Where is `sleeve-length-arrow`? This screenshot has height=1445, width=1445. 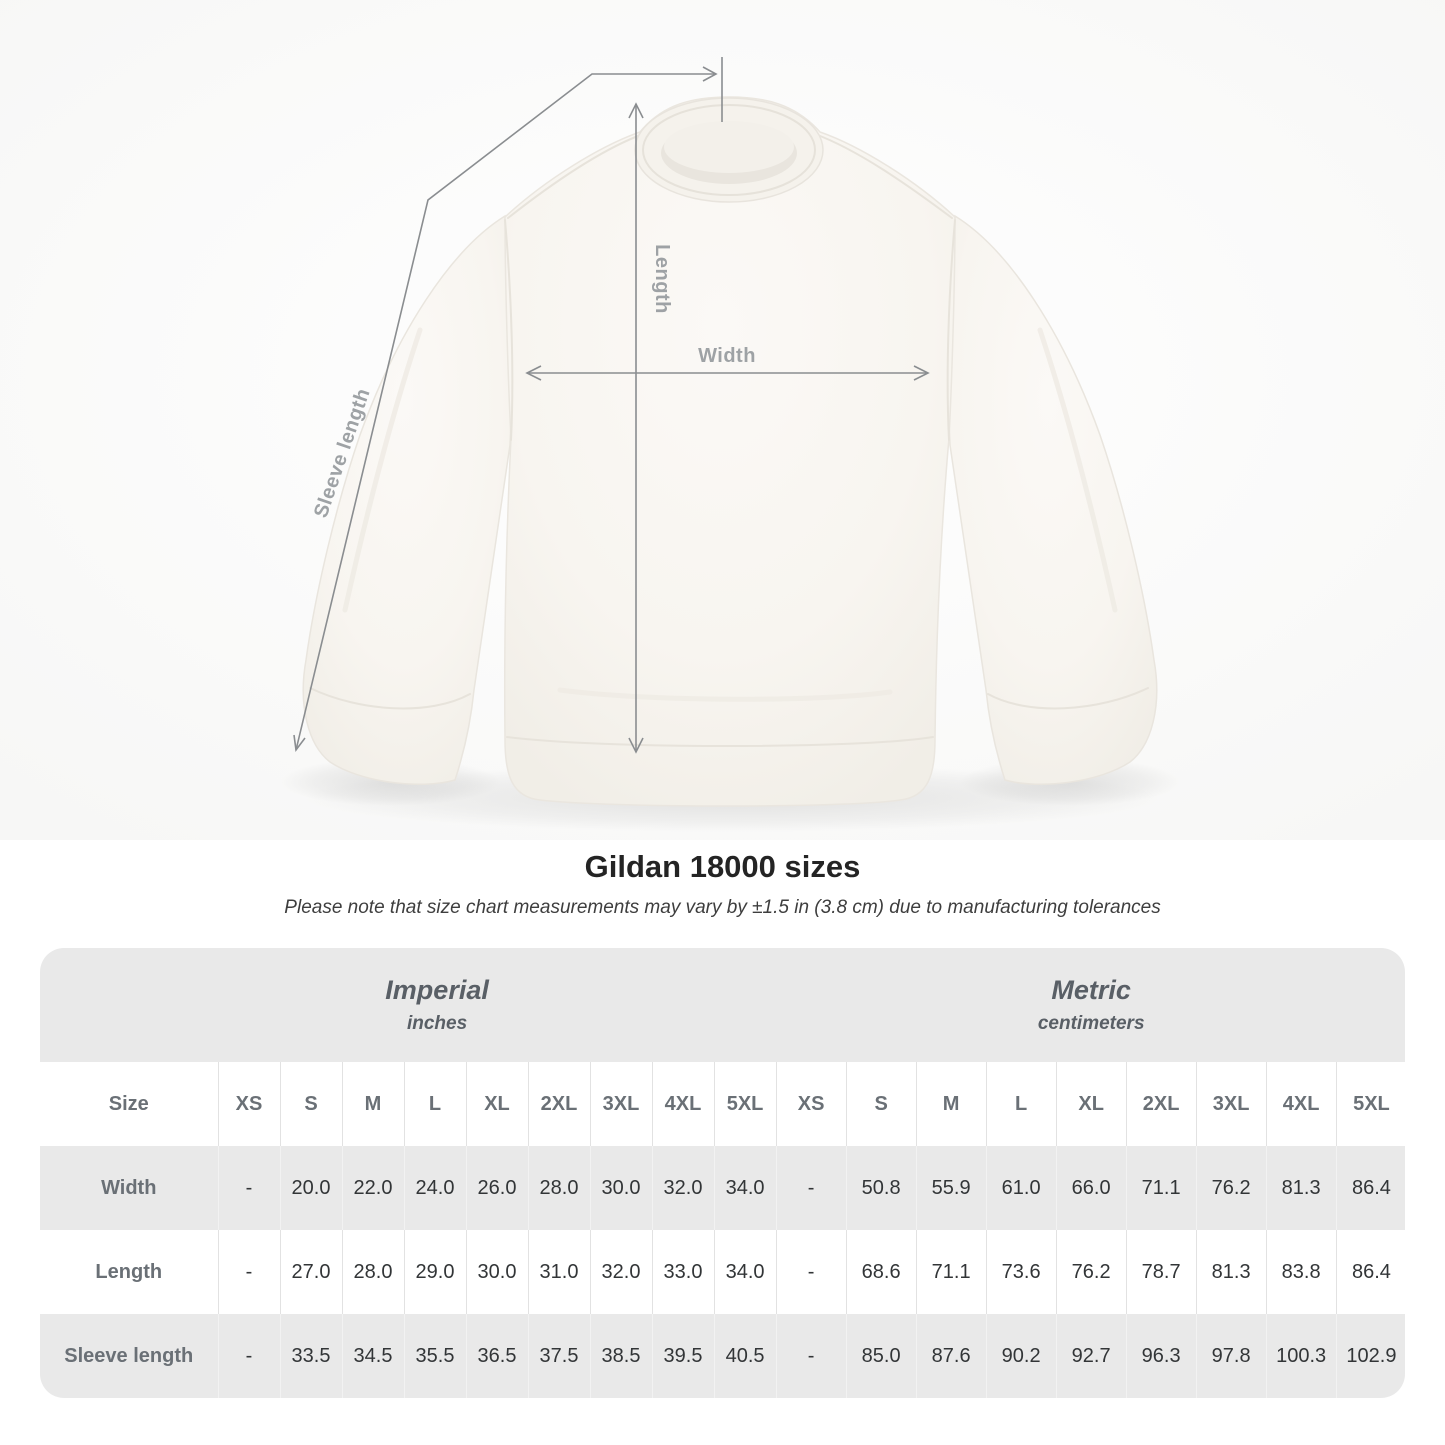 sleeve-length-arrow is located at coordinates (508, 405).